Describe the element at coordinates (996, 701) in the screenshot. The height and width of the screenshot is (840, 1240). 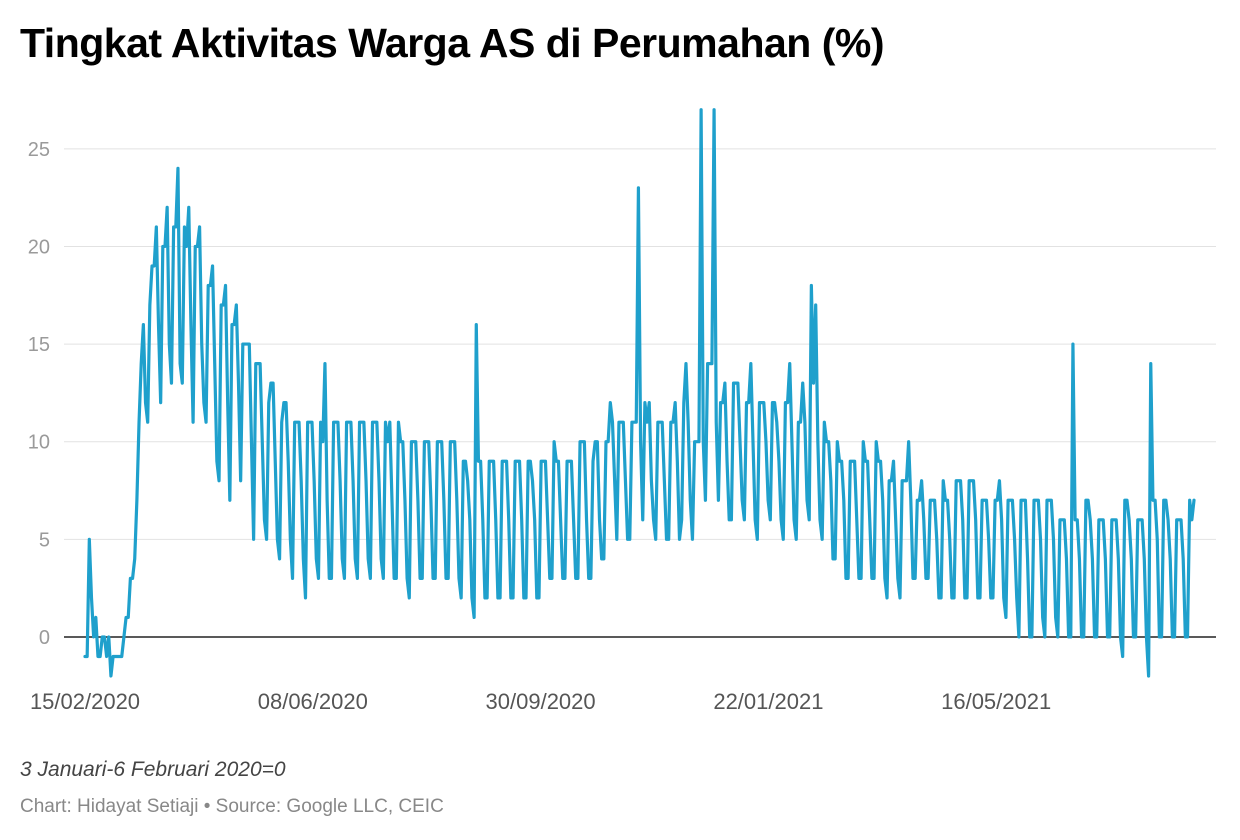
I see `x-tick-label: 16/05/2021` at that location.